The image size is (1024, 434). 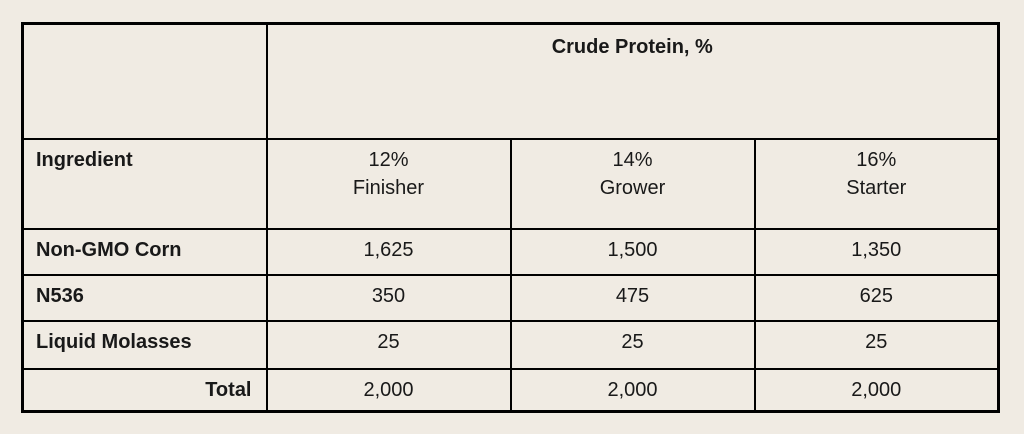 I want to click on column-header-starter: 16% Starter, so click(x=876, y=183).